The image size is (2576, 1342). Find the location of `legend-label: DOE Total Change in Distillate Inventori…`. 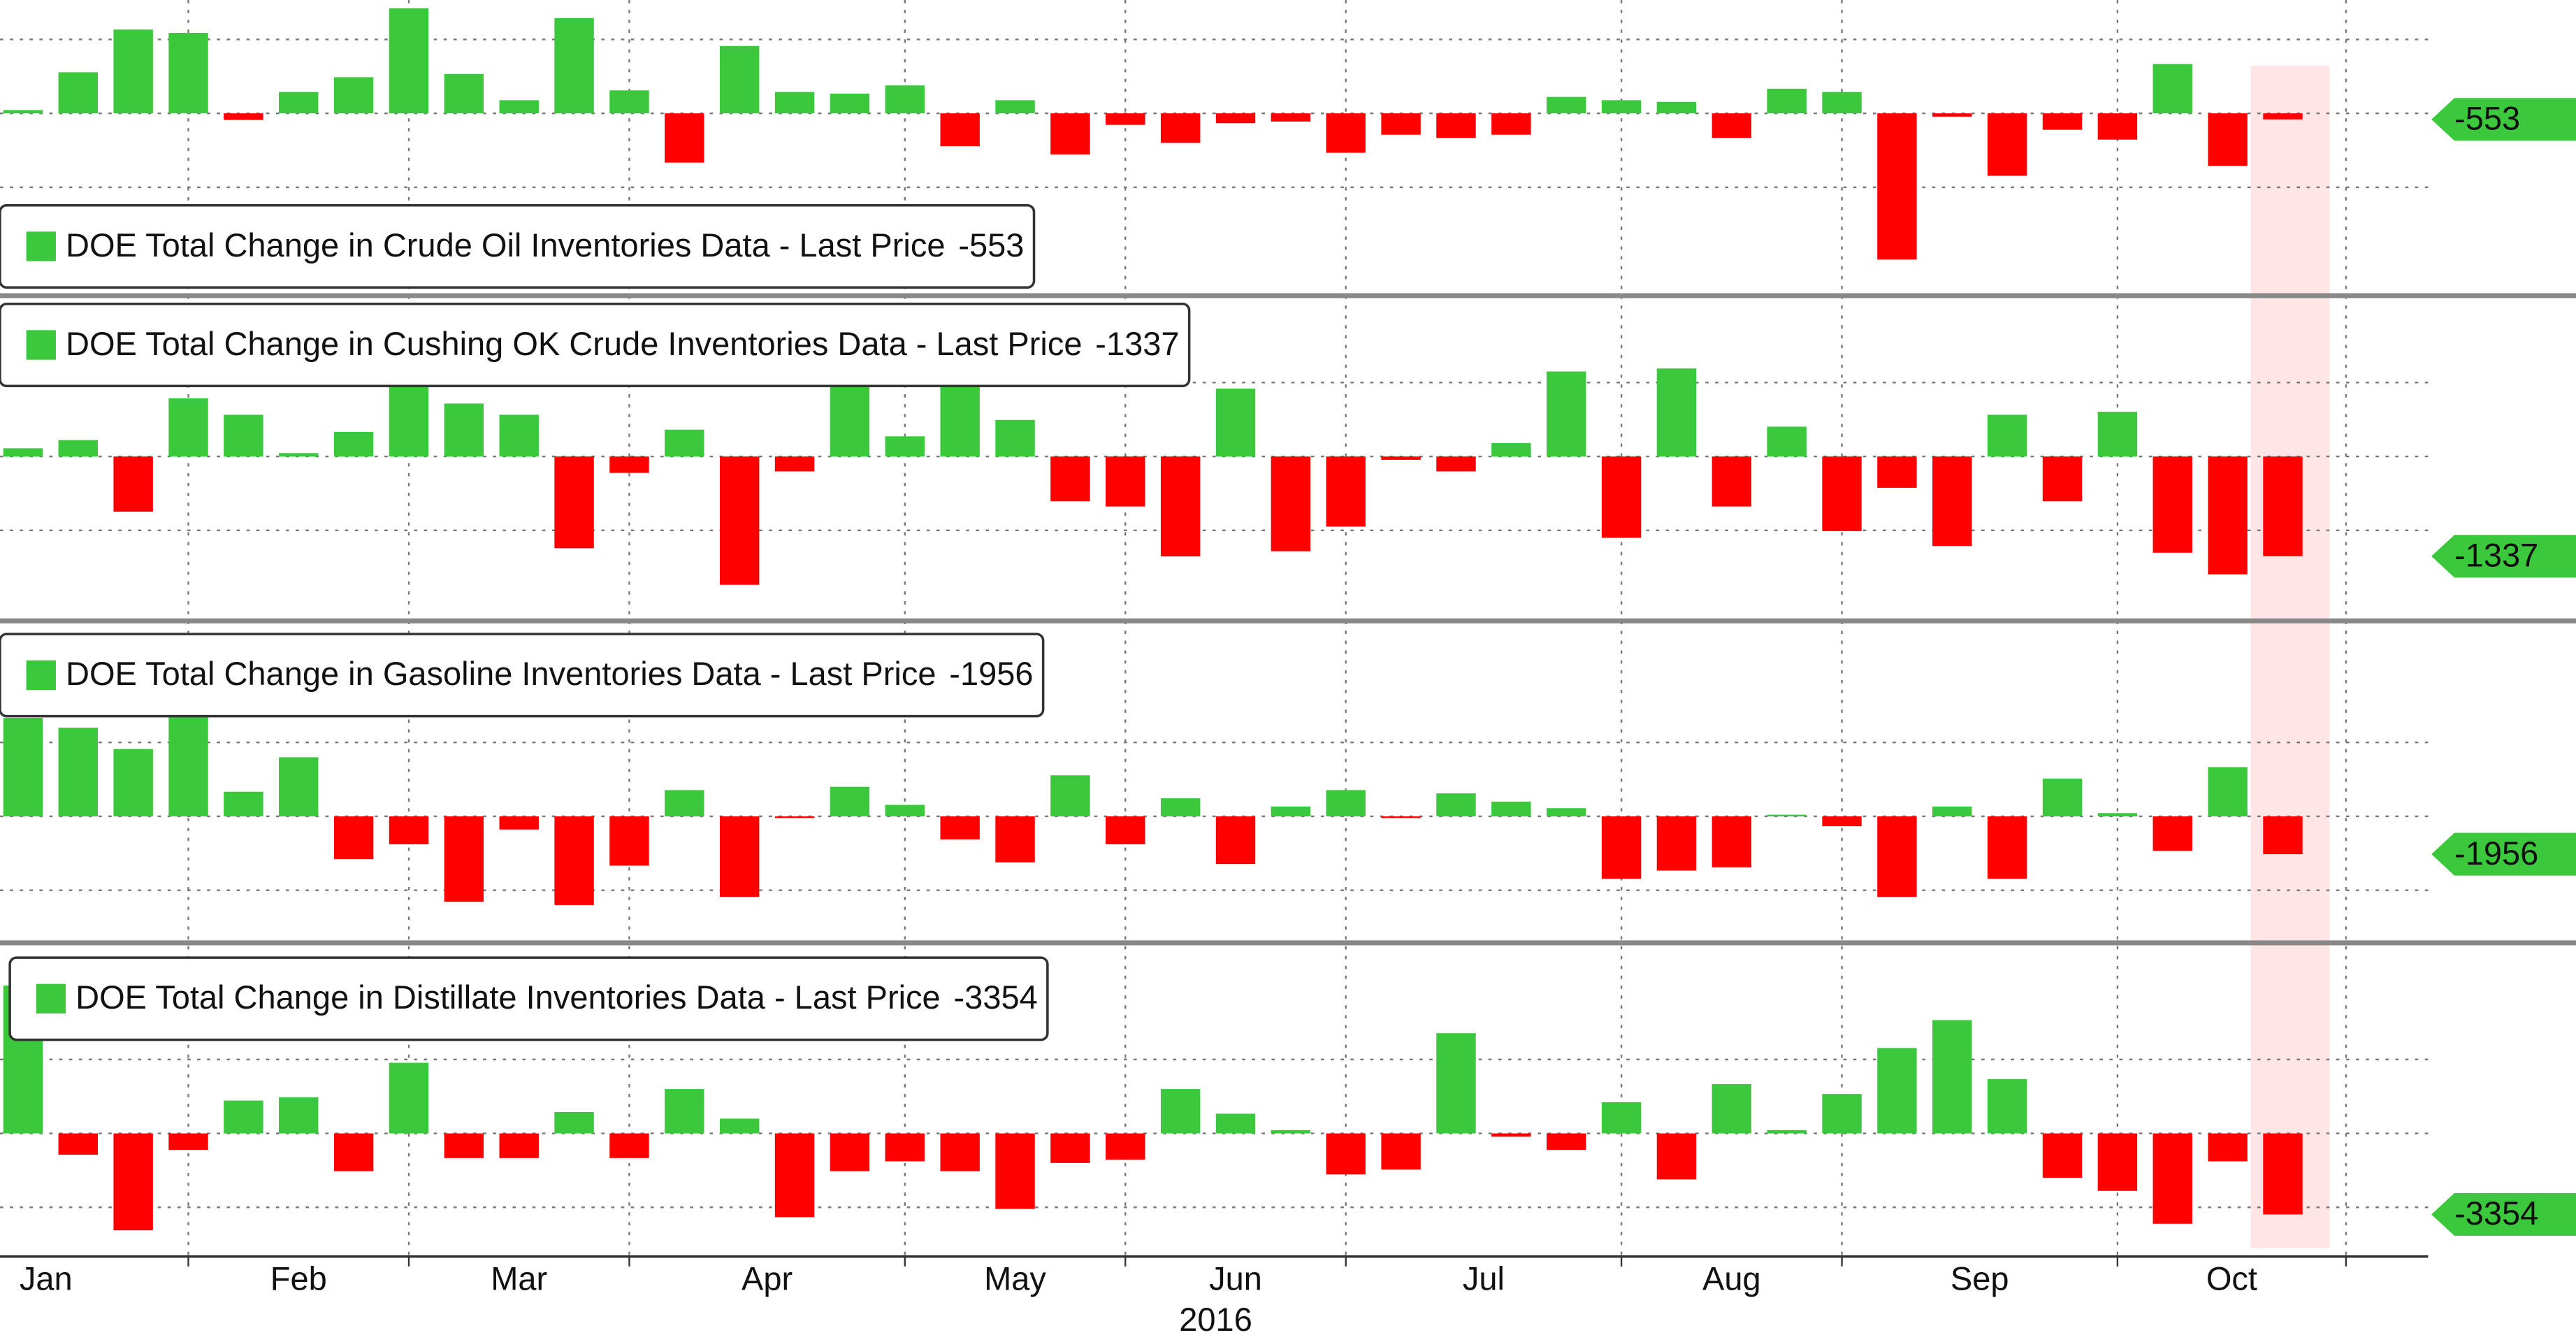

legend-label: DOE Total Change in Distillate Inventori… is located at coordinates (556, 997).